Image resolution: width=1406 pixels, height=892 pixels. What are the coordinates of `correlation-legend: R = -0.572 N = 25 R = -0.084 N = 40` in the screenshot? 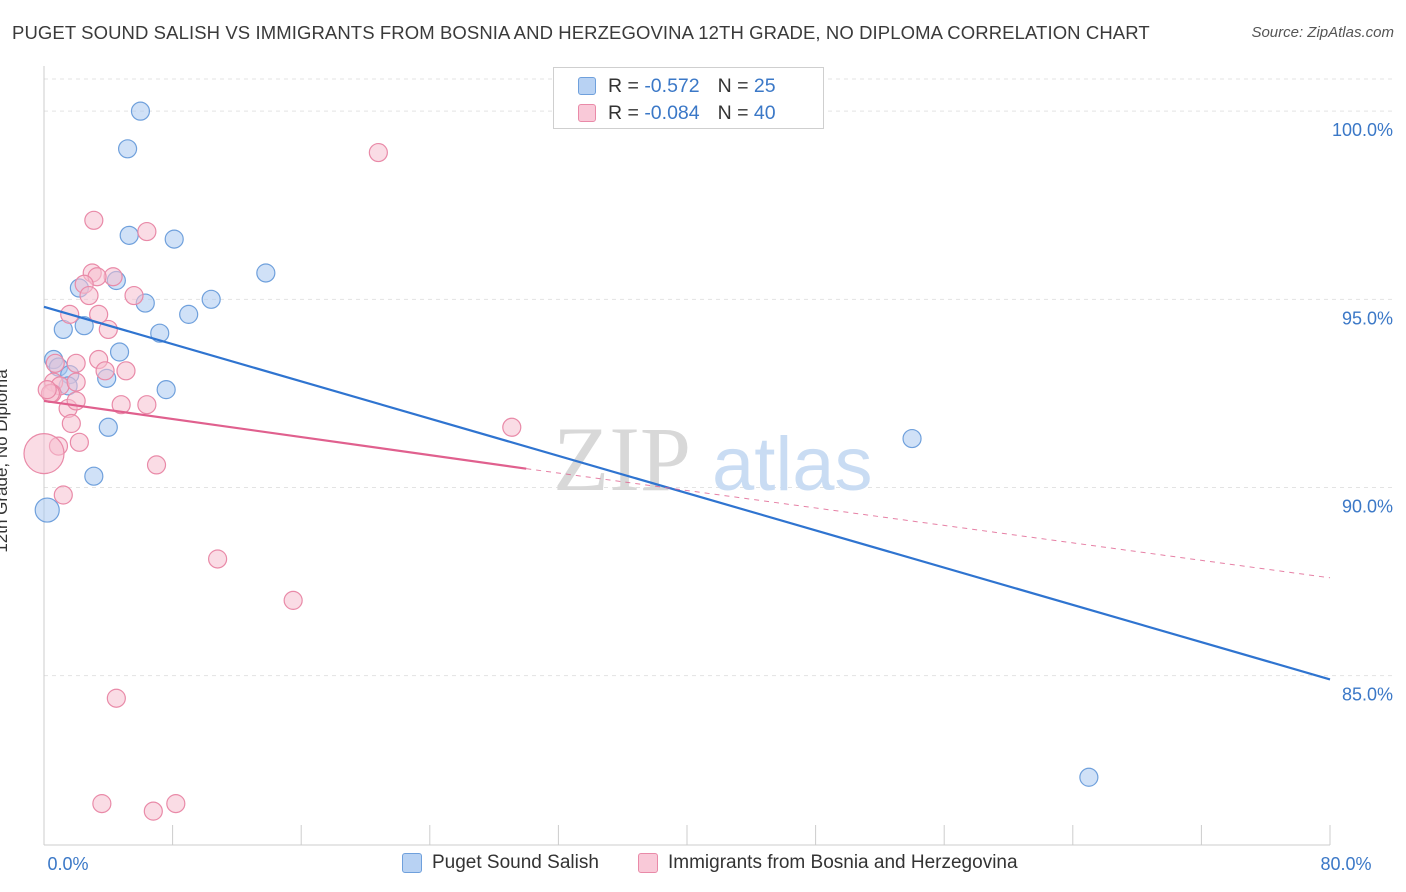 It's located at (688, 98).